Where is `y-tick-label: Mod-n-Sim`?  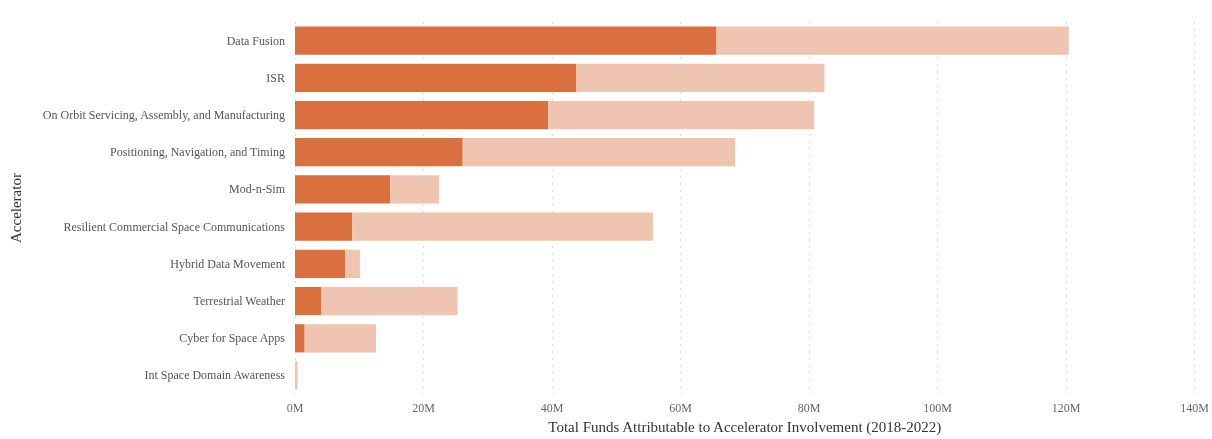 y-tick-label: Mod-n-Sim is located at coordinates (257, 189).